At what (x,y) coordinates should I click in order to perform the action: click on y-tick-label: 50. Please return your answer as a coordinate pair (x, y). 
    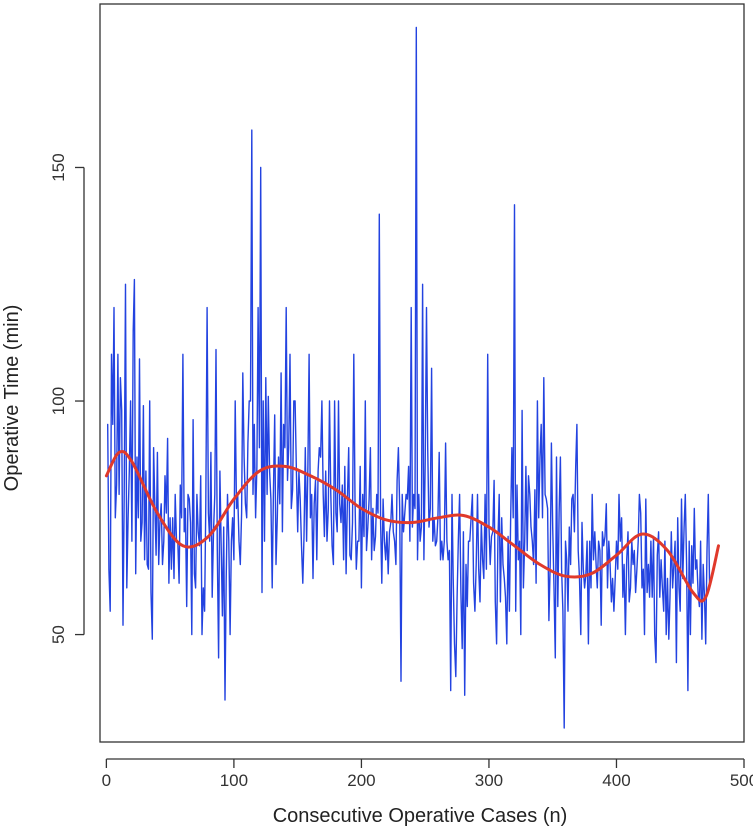
    Looking at the image, I should click on (58, 634).